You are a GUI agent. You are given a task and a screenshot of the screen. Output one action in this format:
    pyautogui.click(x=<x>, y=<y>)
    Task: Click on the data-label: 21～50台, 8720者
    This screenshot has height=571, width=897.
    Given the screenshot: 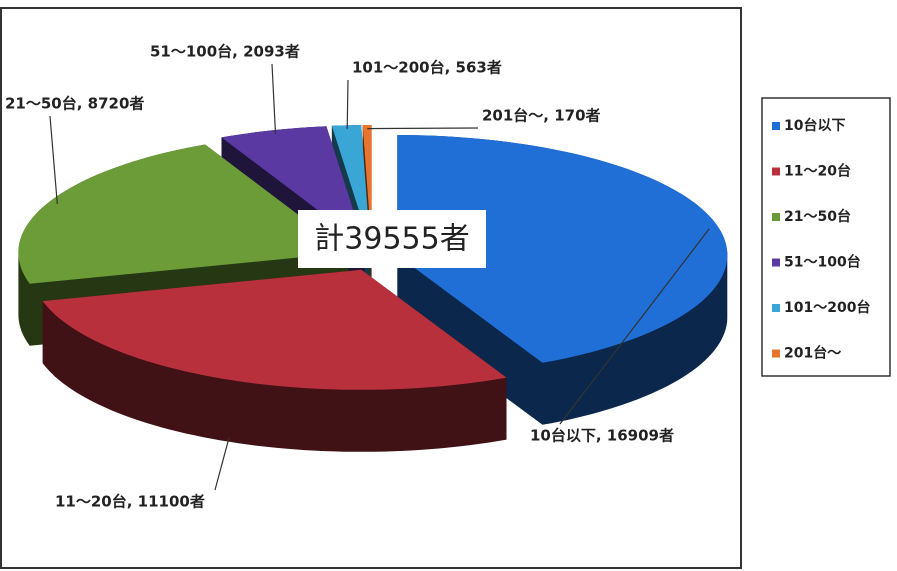 What is the action you would take?
    pyautogui.click(x=74, y=104)
    